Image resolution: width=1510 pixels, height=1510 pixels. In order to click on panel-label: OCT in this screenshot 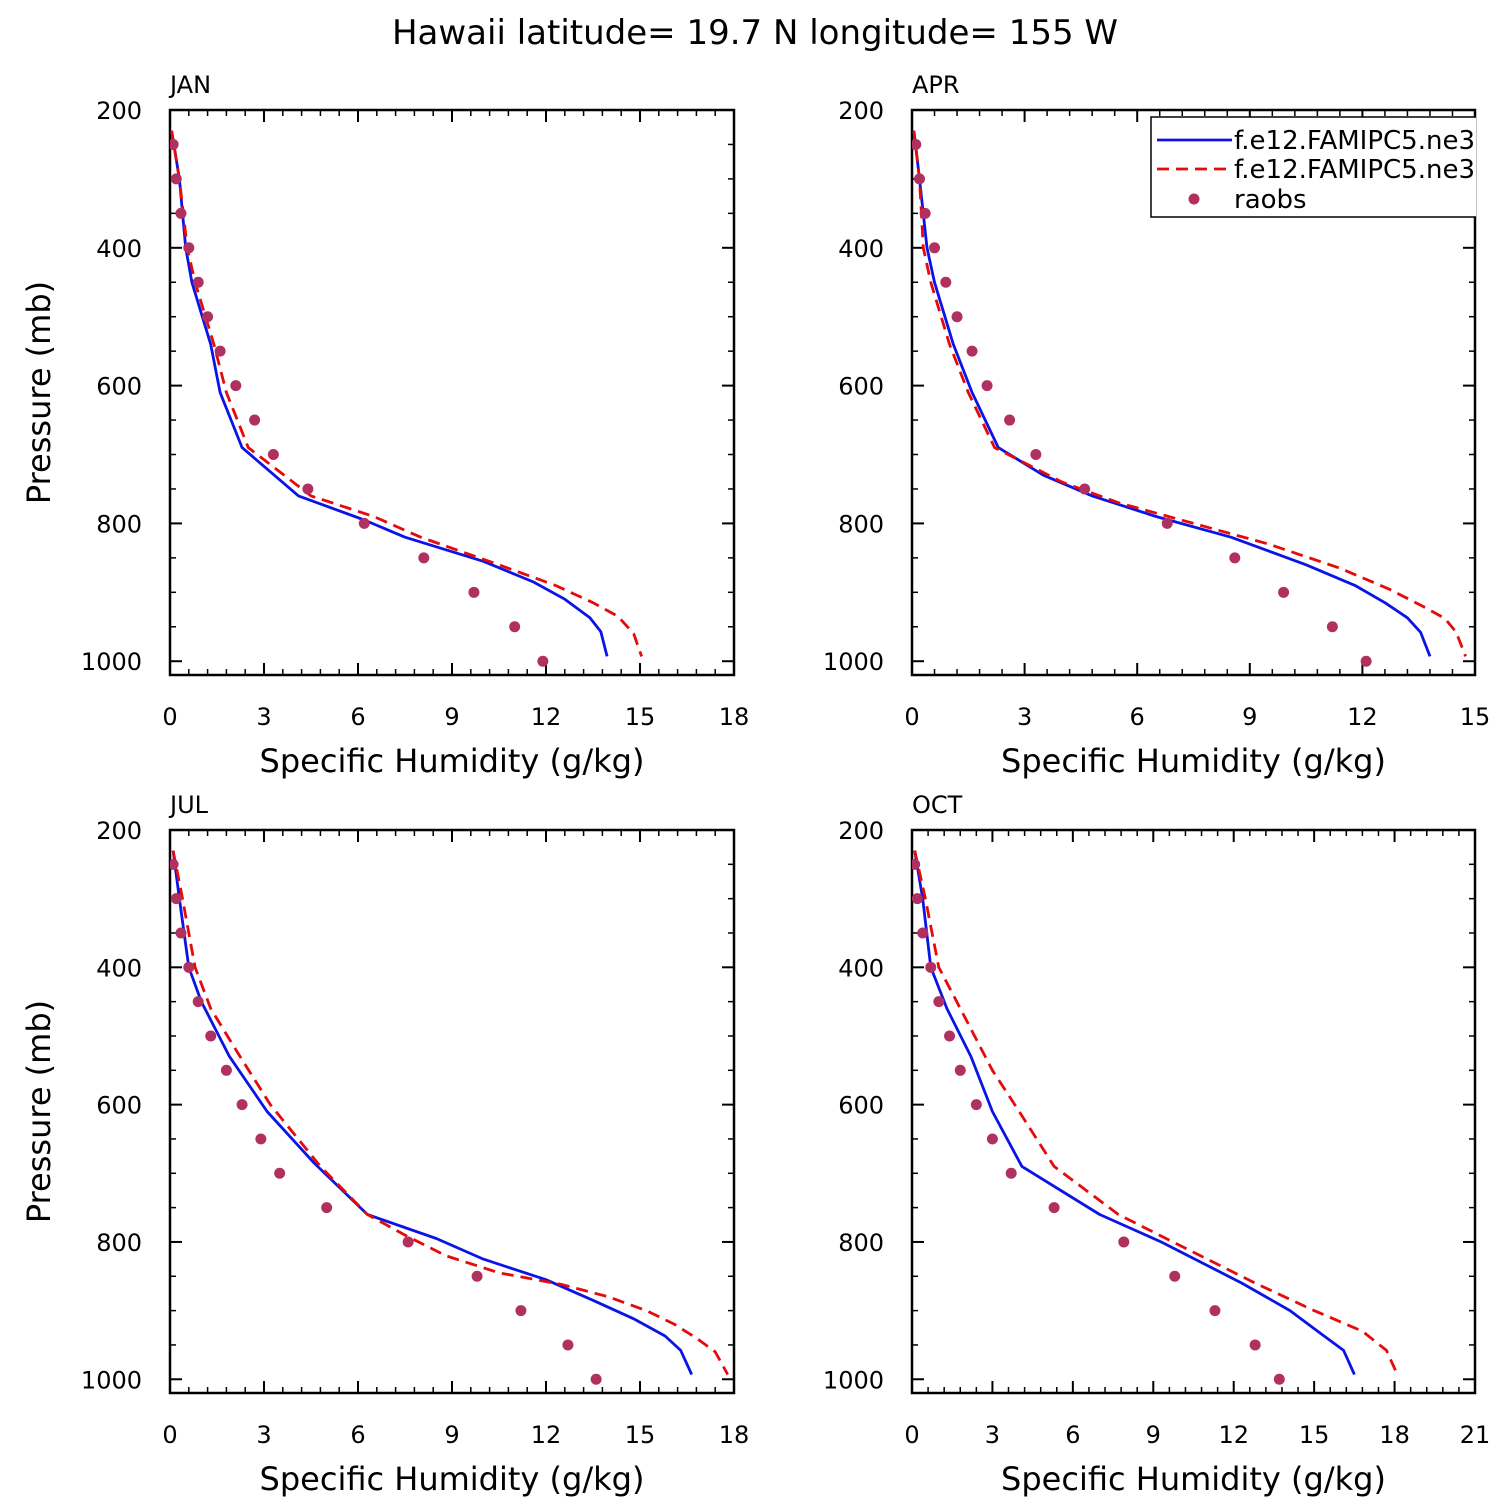, I will do `click(937, 805)`.